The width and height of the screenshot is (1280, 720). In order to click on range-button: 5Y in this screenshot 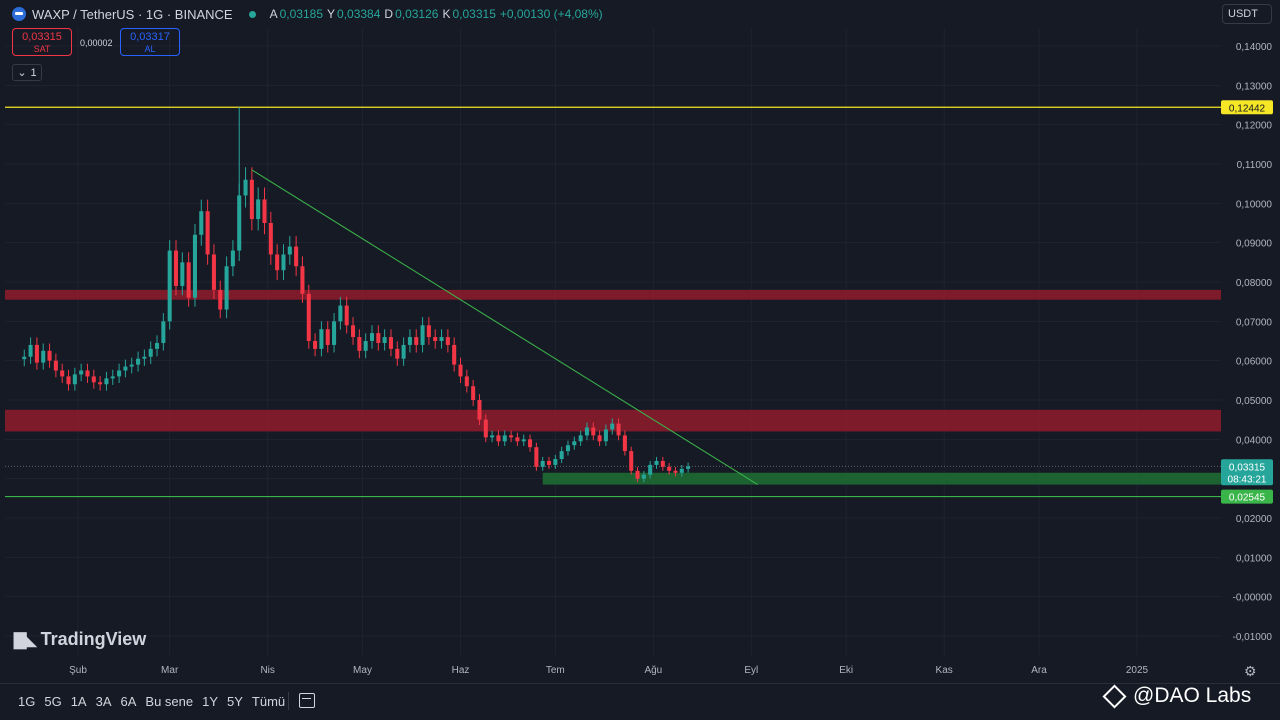, I will do `click(235, 701)`.